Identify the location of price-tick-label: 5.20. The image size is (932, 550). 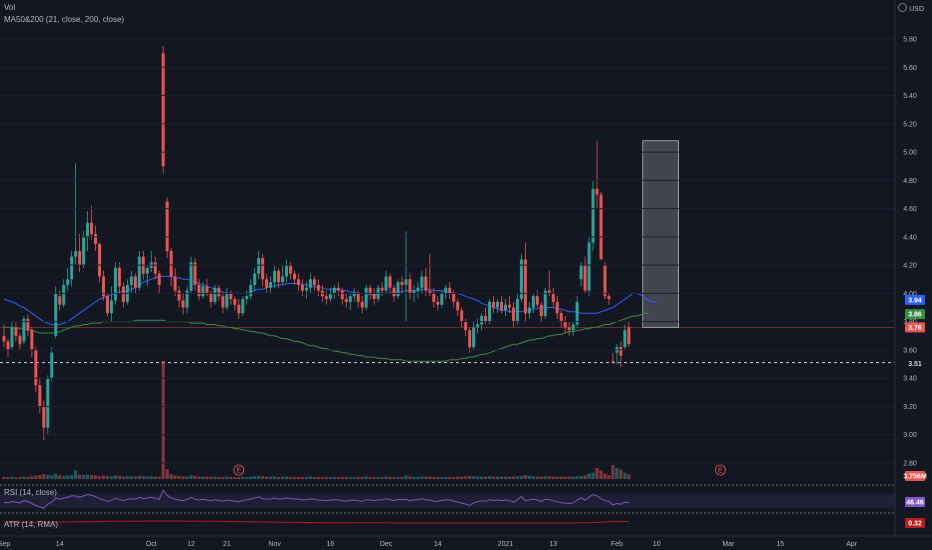
(910, 124).